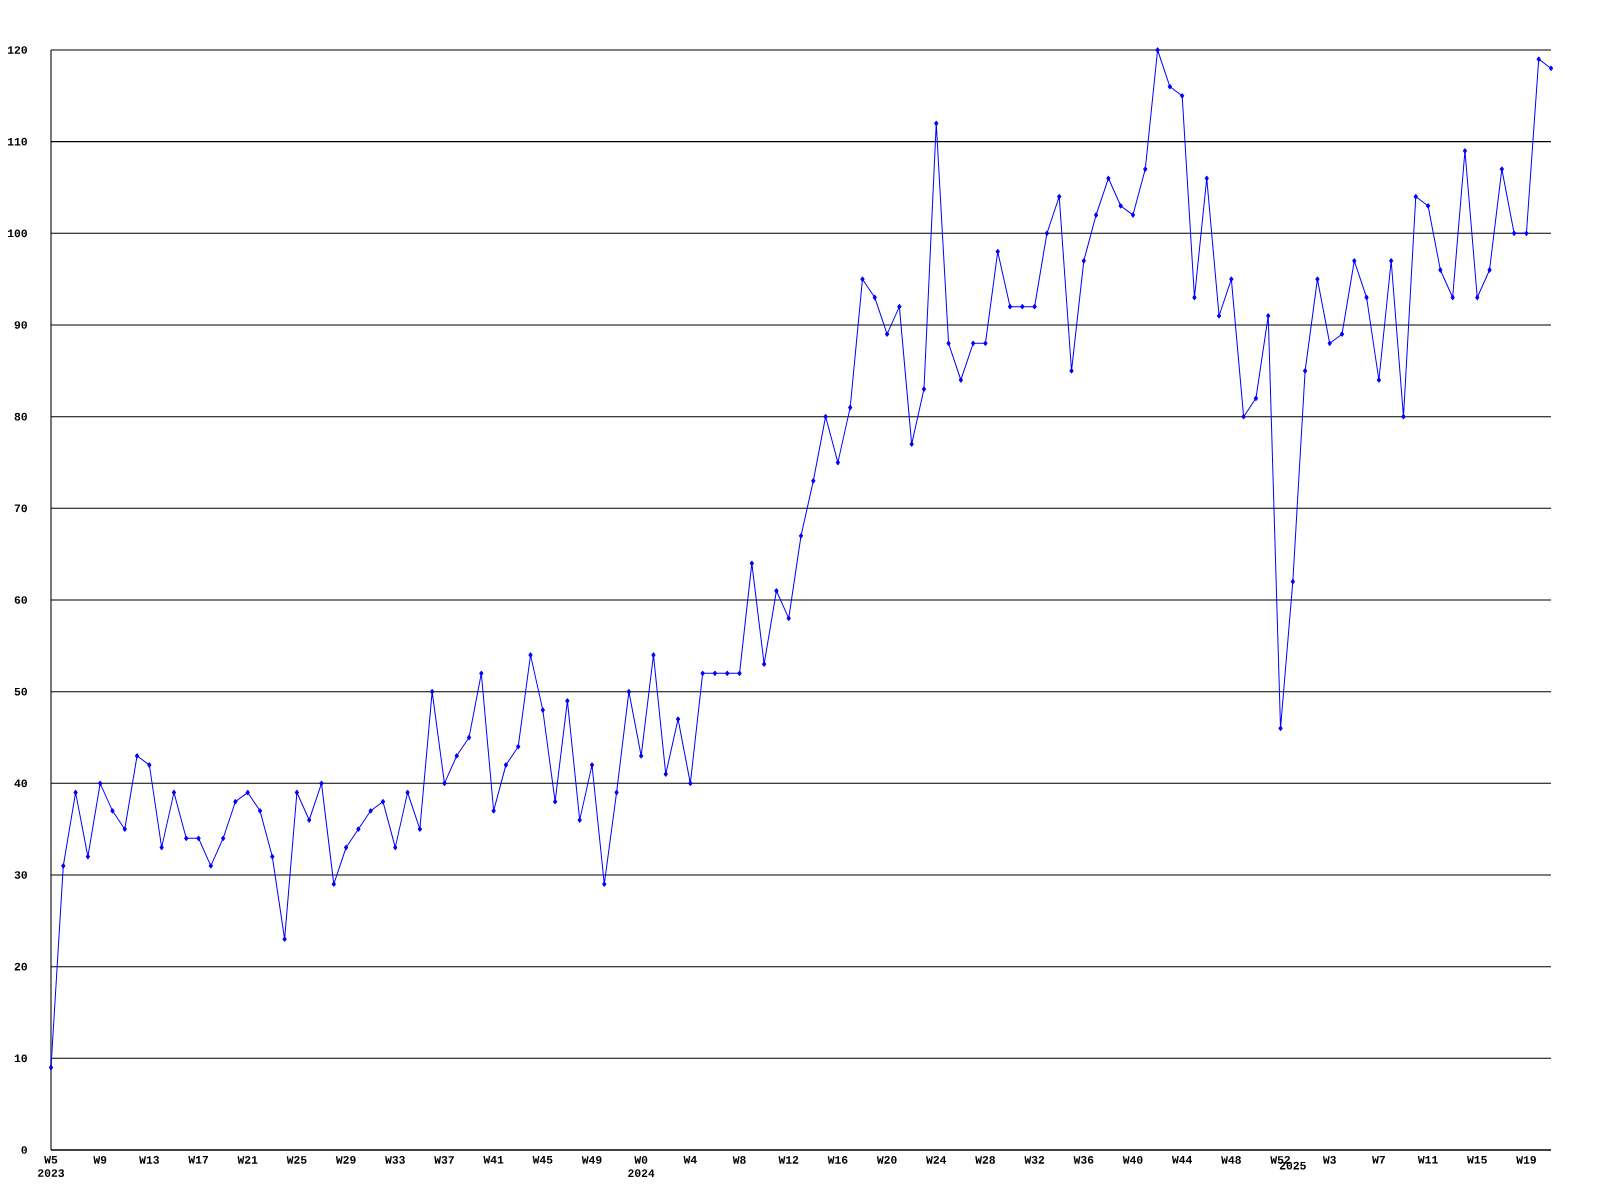 The height and width of the screenshot is (1200, 1600). Describe the element at coordinates (100, 1160) in the screenshot. I see `x-tick-label: W9` at that location.